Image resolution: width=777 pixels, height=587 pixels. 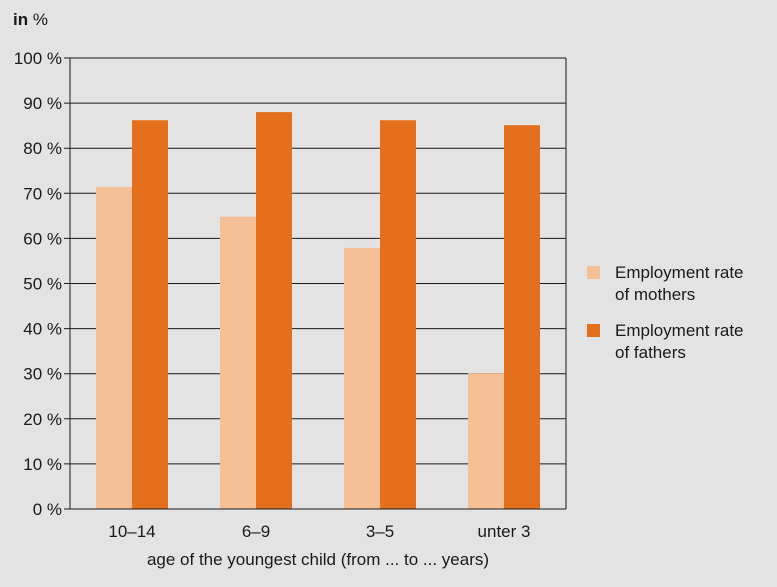 What do you see at coordinates (30, 20) in the screenshot?
I see `y-unit-label: in %` at bounding box center [30, 20].